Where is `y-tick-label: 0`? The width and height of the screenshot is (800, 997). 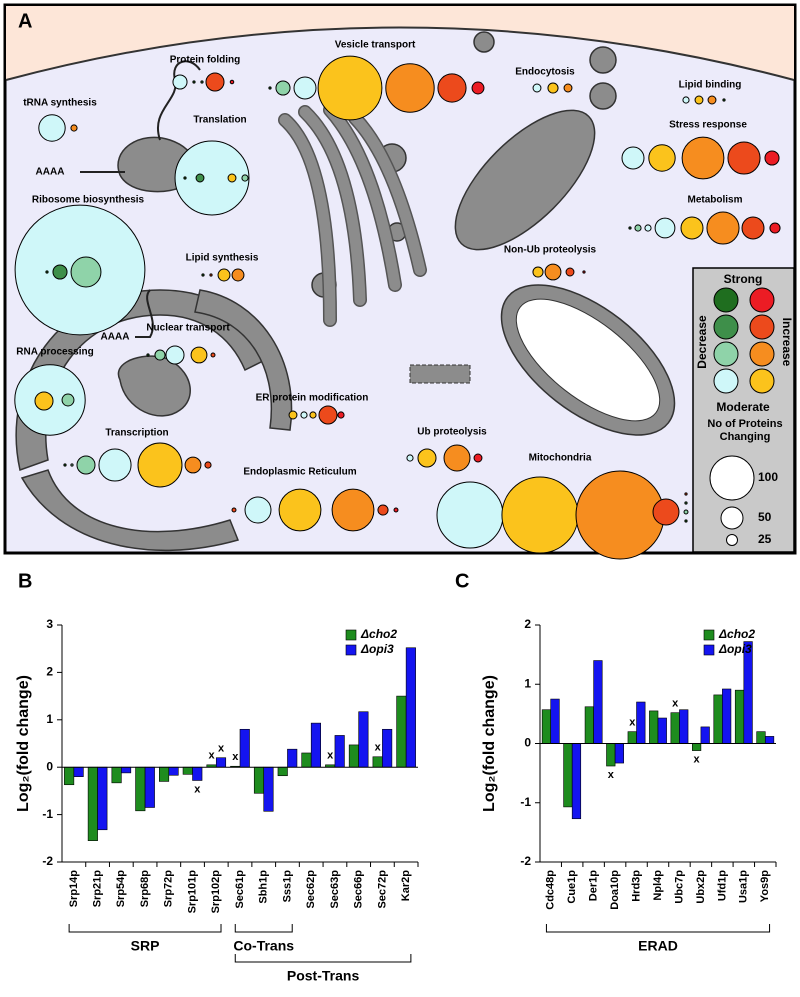
y-tick-label: 0 is located at coordinates (49, 766).